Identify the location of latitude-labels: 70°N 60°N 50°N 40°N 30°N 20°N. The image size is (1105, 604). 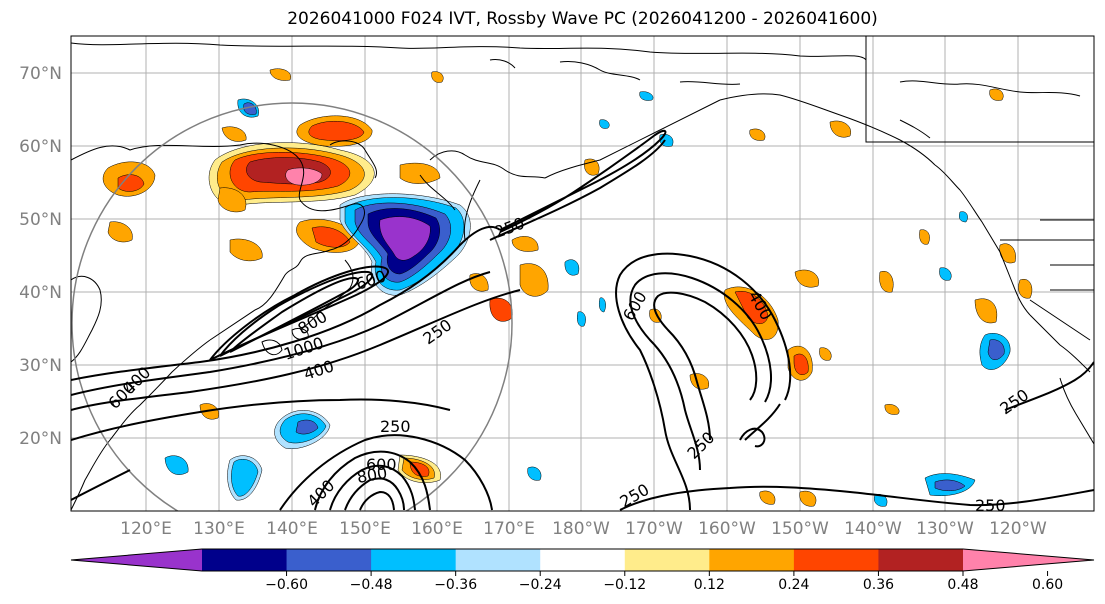
(40, 256).